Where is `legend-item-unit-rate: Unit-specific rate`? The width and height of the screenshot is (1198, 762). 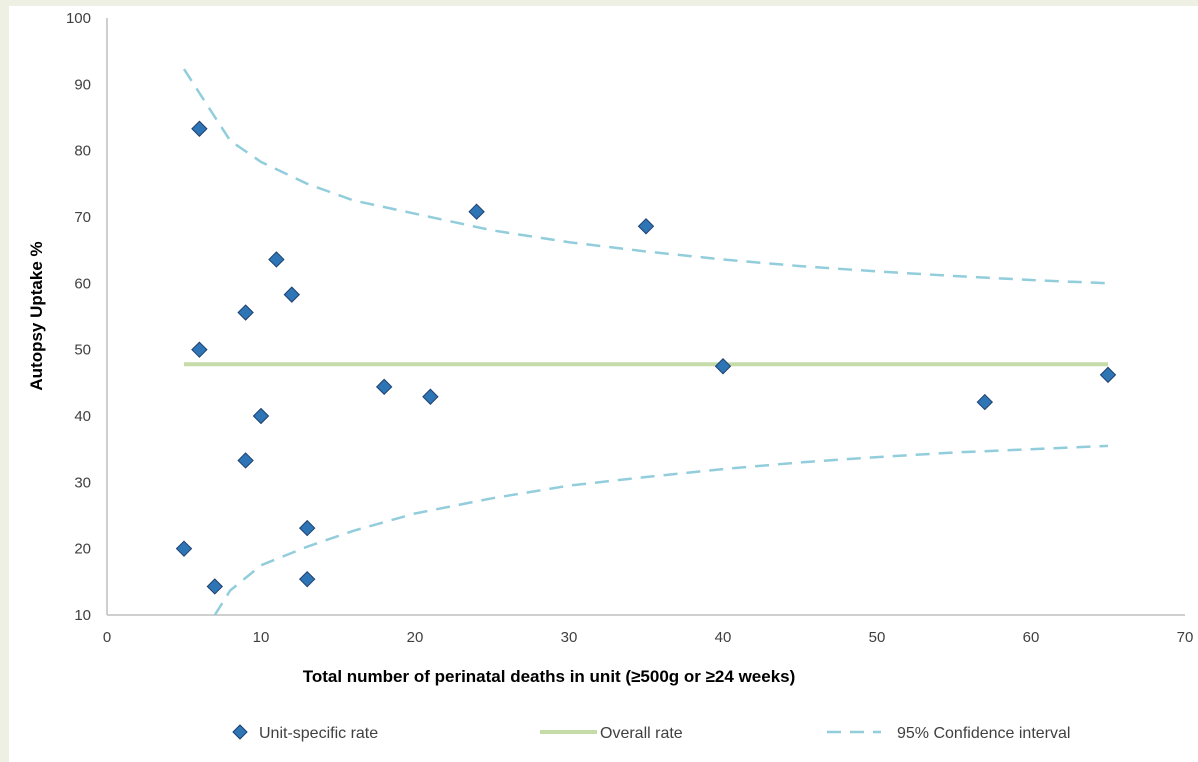 legend-item-unit-rate: Unit-specific rate is located at coordinates (305, 733).